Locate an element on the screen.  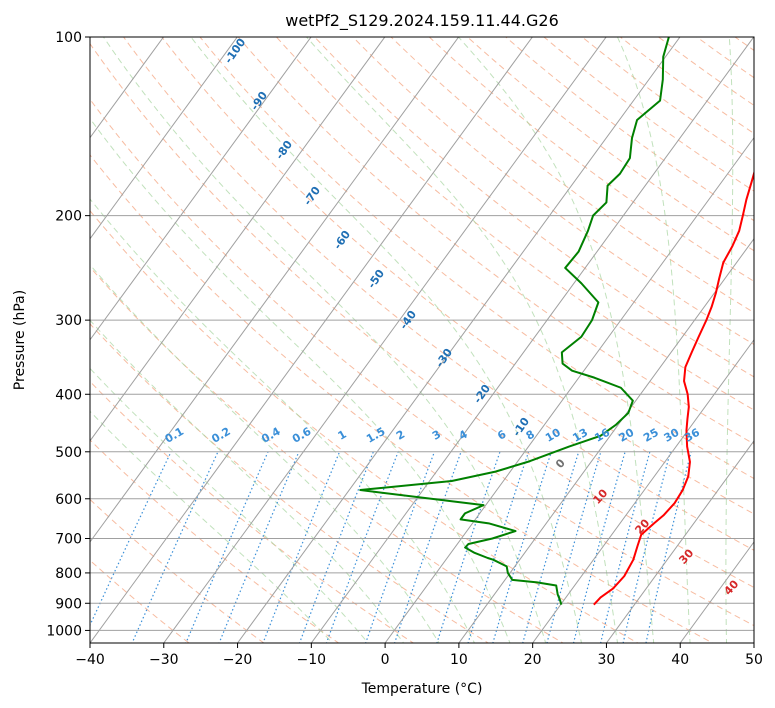
y-tick-label: 400 is located at coordinates (68, 395).